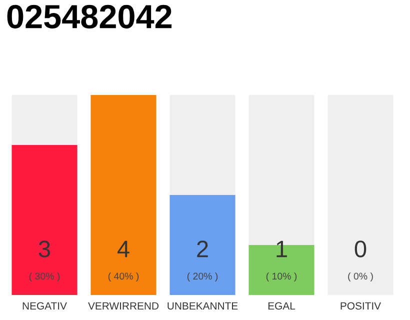  Describe the element at coordinates (89, 16) in the screenshot. I see `chart-title: 025482042` at that location.